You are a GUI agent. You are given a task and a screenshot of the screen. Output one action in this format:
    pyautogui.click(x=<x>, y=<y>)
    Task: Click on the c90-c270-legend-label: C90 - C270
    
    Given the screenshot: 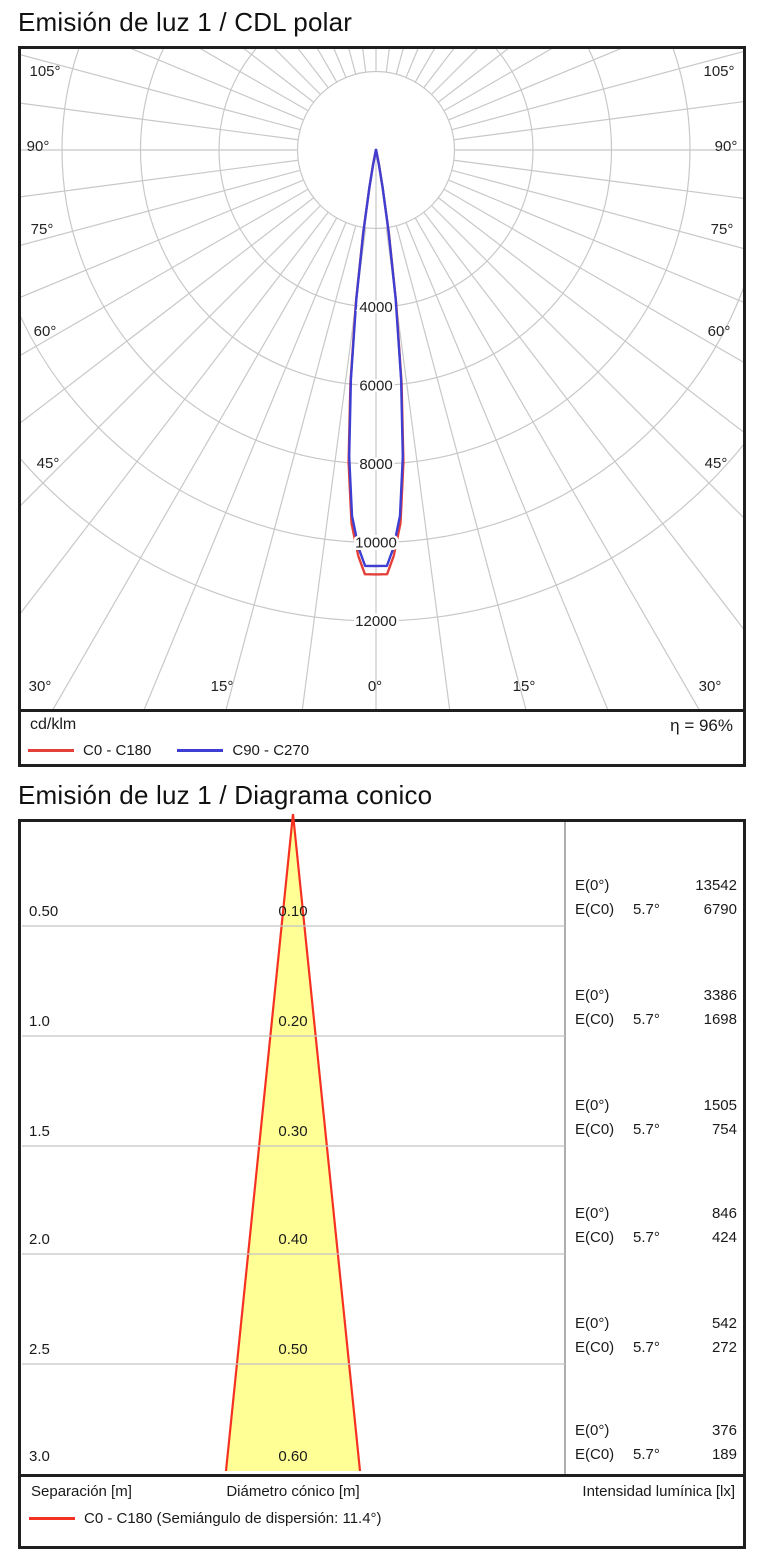 What is the action you would take?
    pyautogui.click(x=271, y=750)
    